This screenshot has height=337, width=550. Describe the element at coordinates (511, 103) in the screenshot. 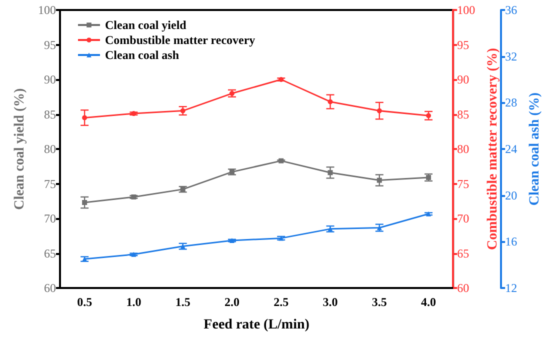

I see `y3-tick-label: 28` at that location.